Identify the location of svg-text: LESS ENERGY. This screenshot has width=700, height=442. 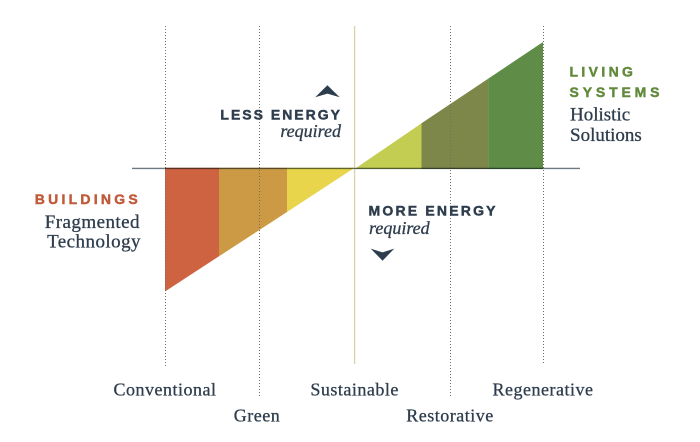
(281, 115).